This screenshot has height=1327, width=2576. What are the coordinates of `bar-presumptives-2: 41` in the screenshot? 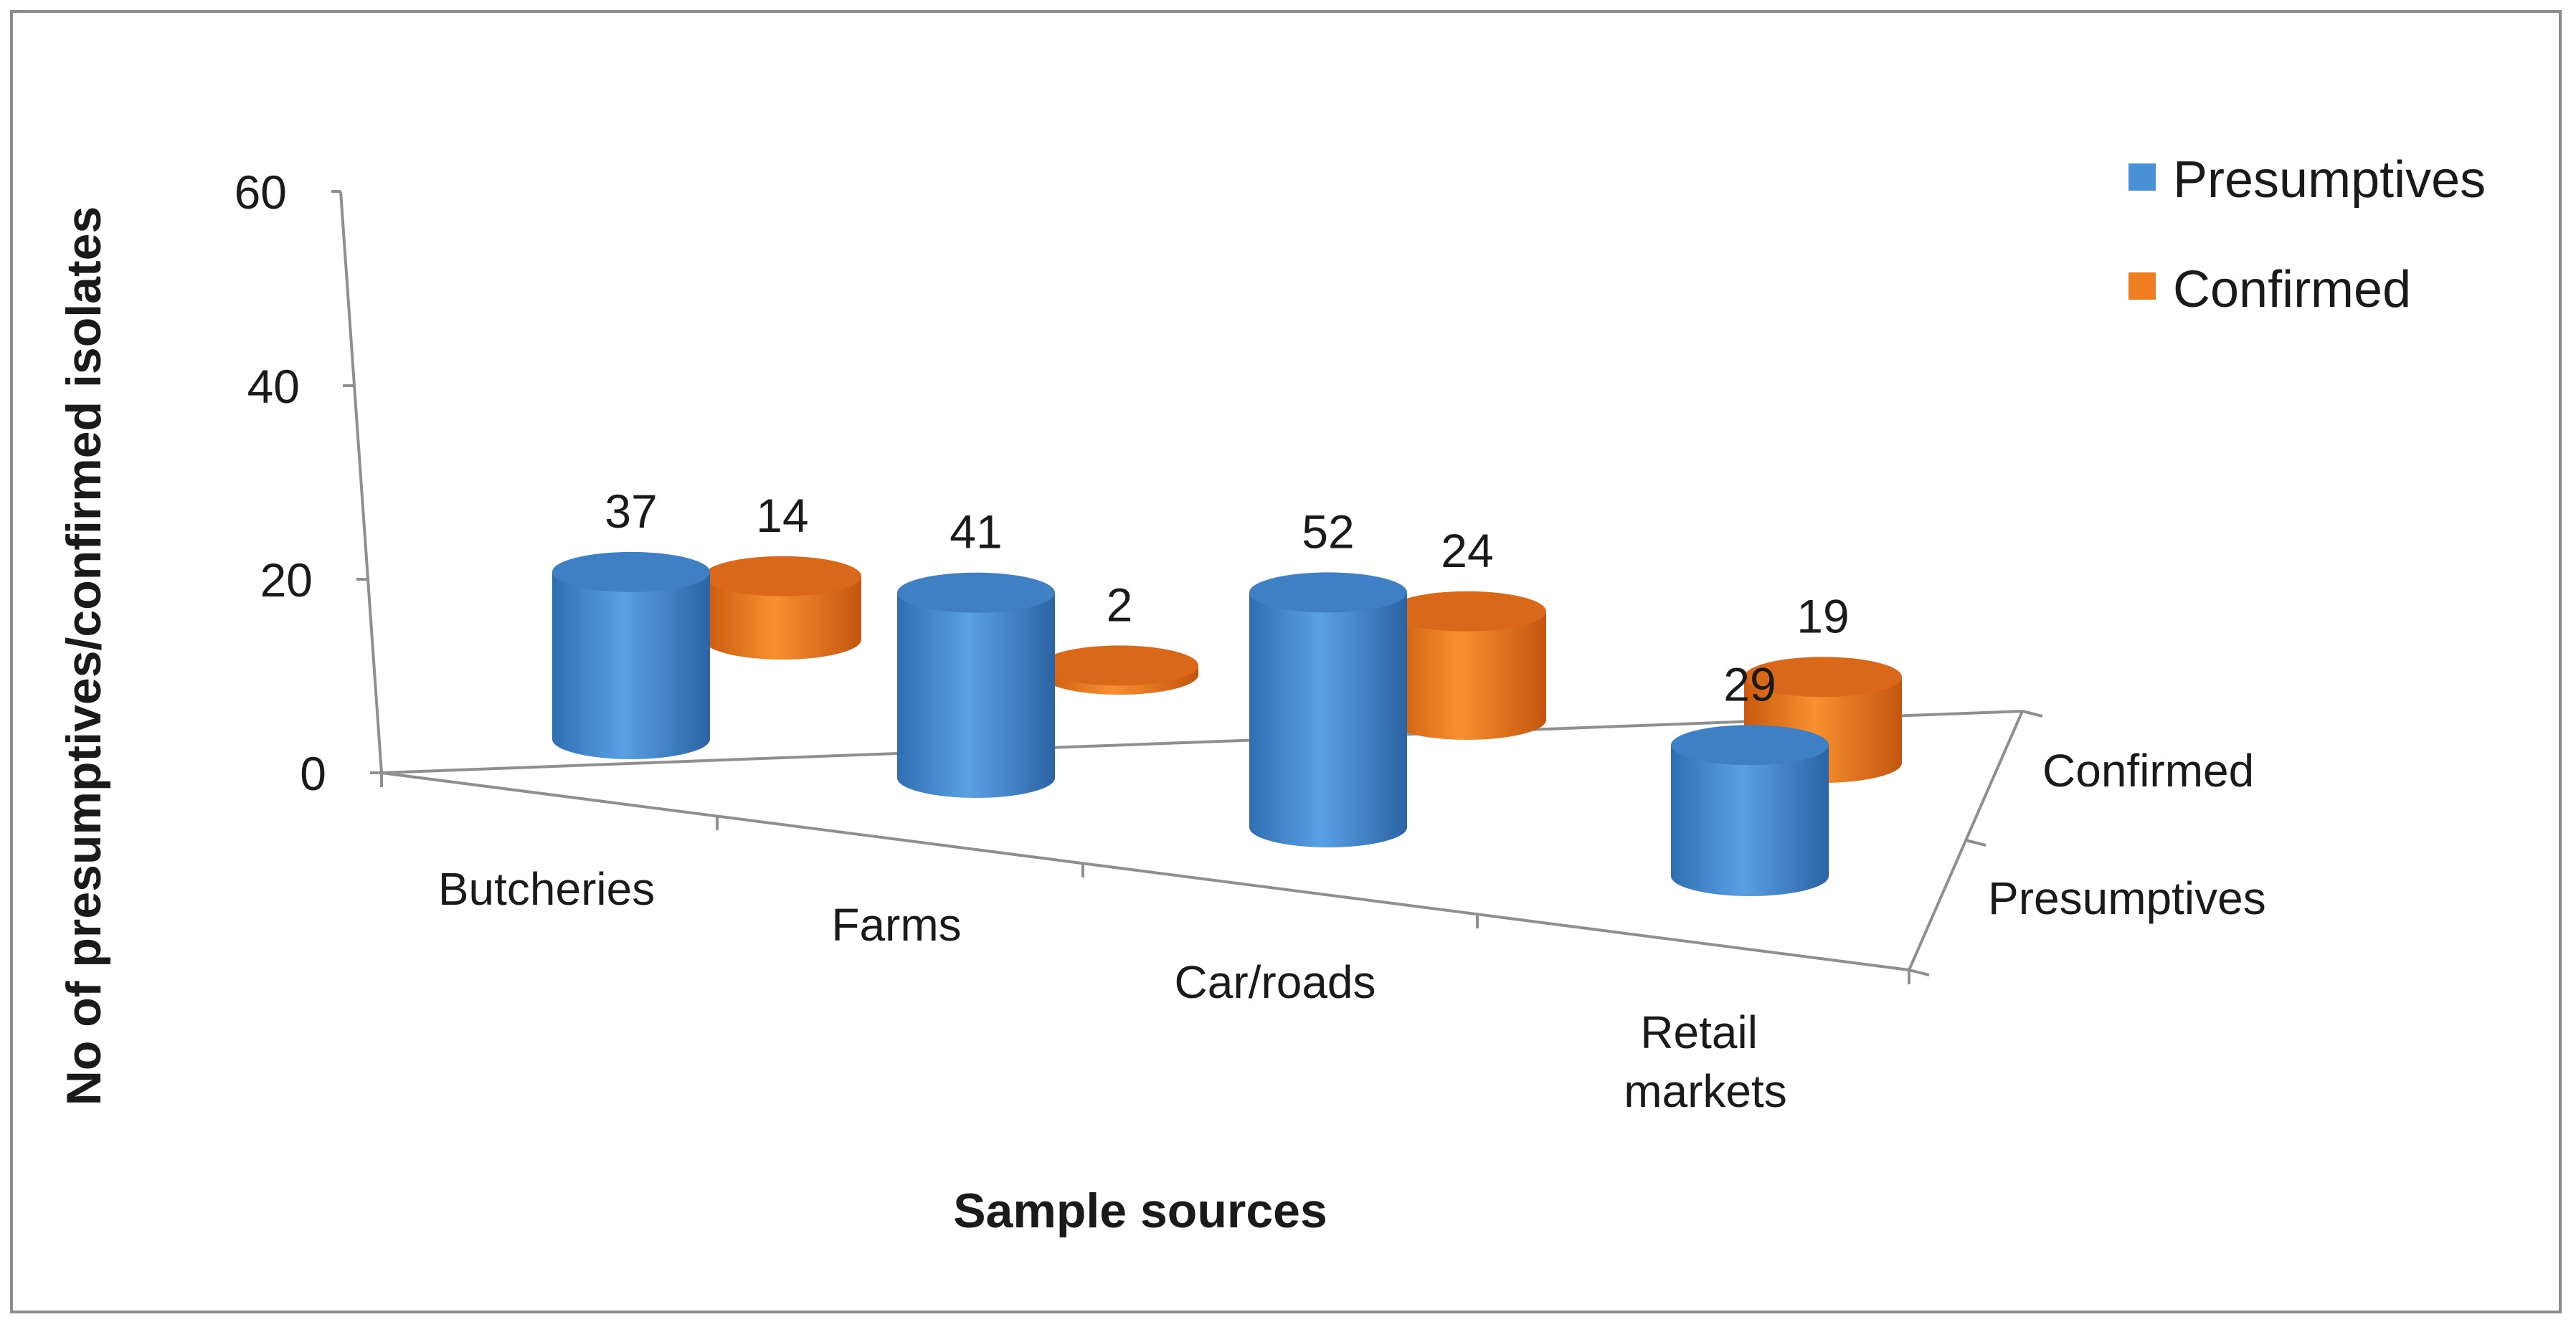 It's located at (976, 651).